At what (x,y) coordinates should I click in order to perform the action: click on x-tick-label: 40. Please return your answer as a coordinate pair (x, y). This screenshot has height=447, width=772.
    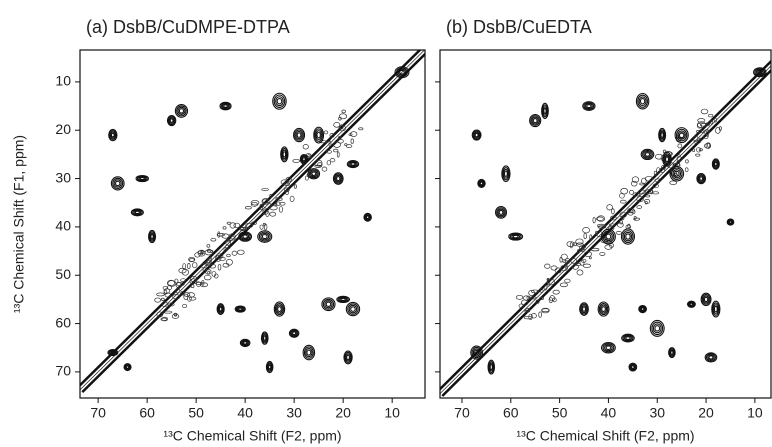
    Looking at the image, I should click on (609, 413).